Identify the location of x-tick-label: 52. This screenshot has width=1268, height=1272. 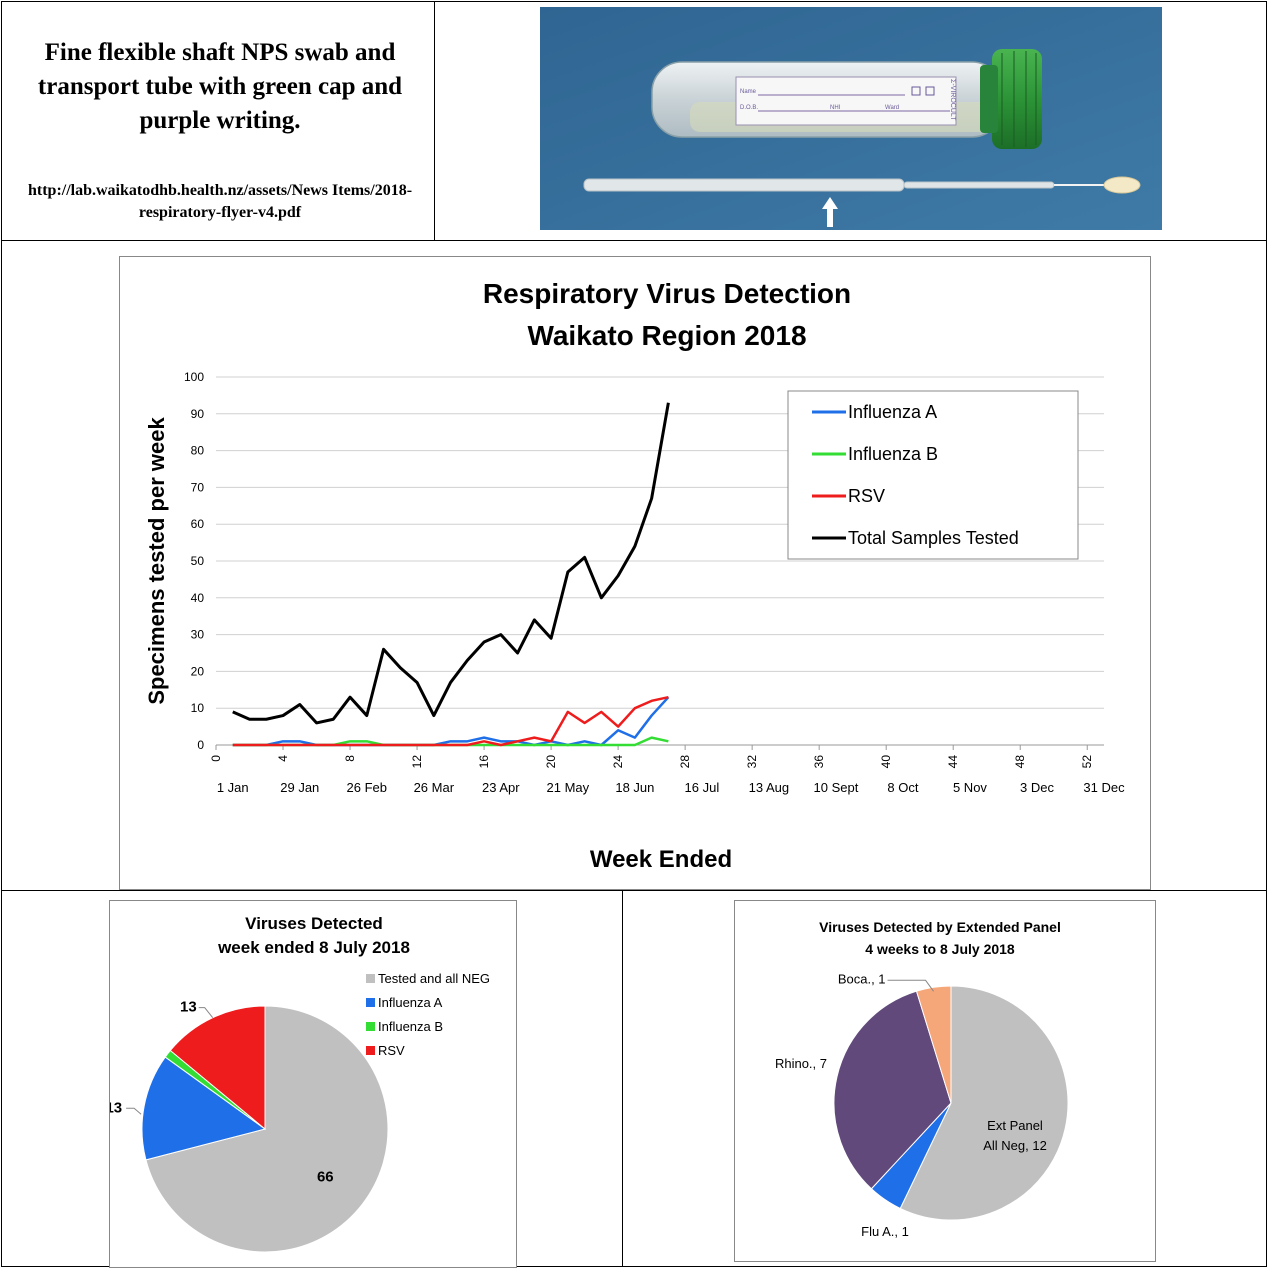
(1087, 762).